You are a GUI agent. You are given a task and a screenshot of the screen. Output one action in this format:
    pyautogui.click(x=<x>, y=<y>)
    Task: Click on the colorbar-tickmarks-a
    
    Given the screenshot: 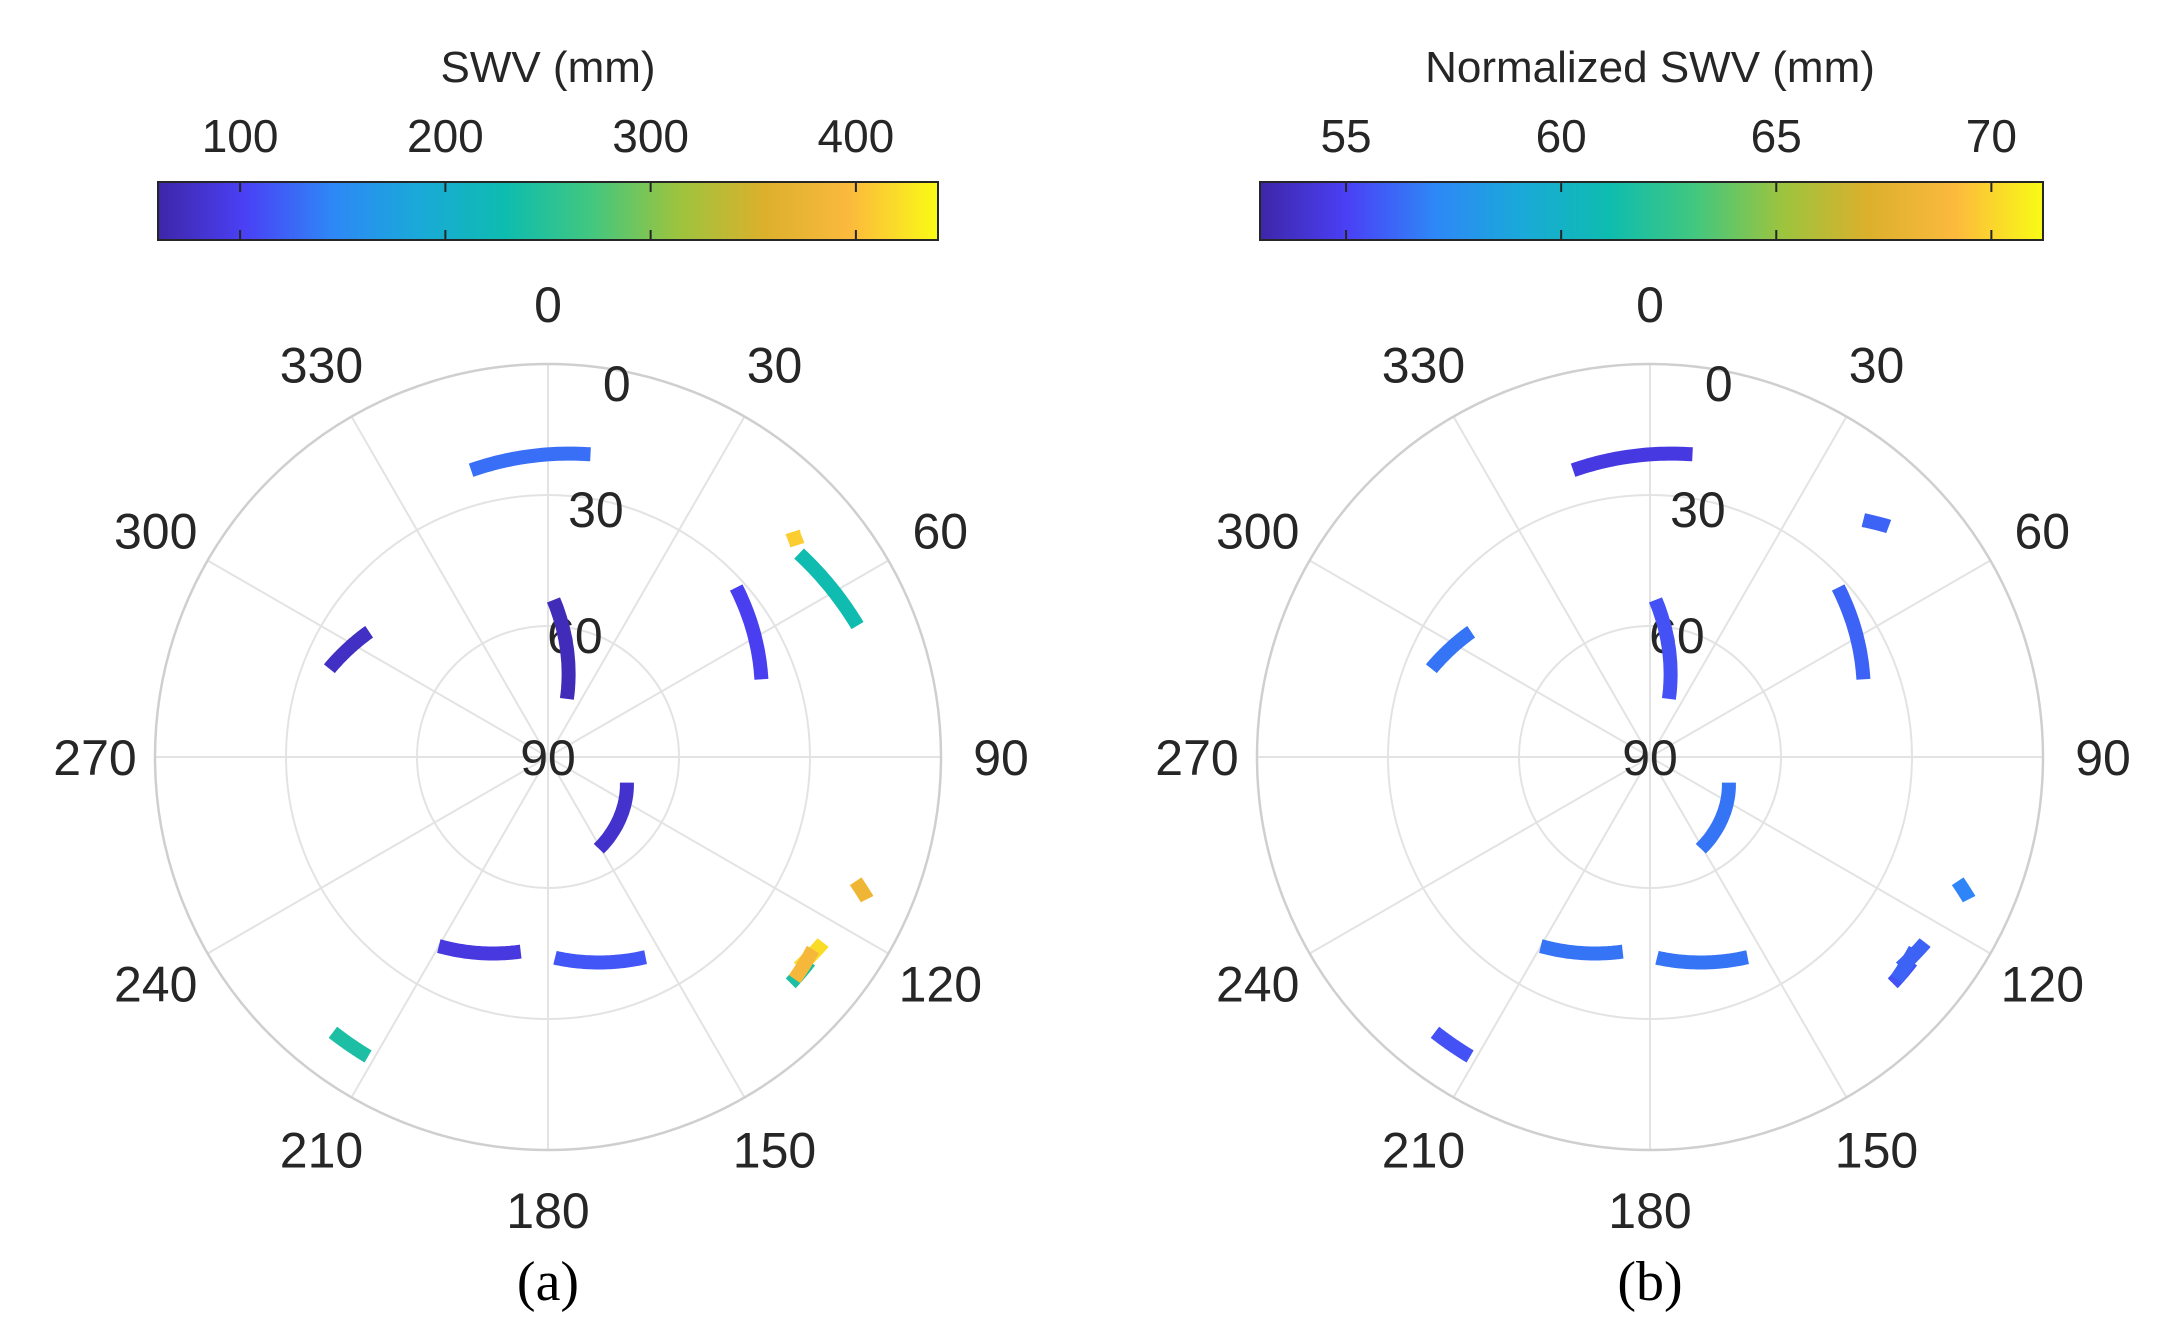 What is the action you would take?
    pyautogui.click(x=548, y=211)
    